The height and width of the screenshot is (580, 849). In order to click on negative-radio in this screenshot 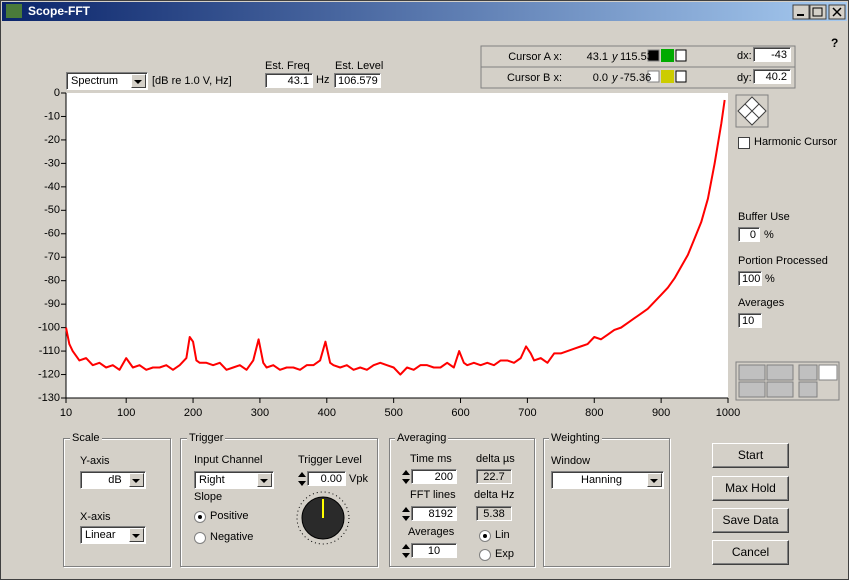, I will do `click(200, 538)`.